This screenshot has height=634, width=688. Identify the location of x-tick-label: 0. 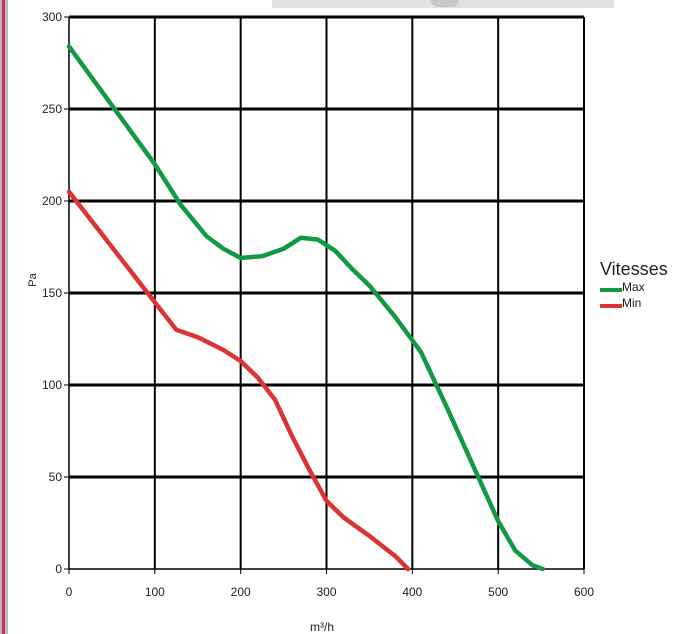
(69, 592).